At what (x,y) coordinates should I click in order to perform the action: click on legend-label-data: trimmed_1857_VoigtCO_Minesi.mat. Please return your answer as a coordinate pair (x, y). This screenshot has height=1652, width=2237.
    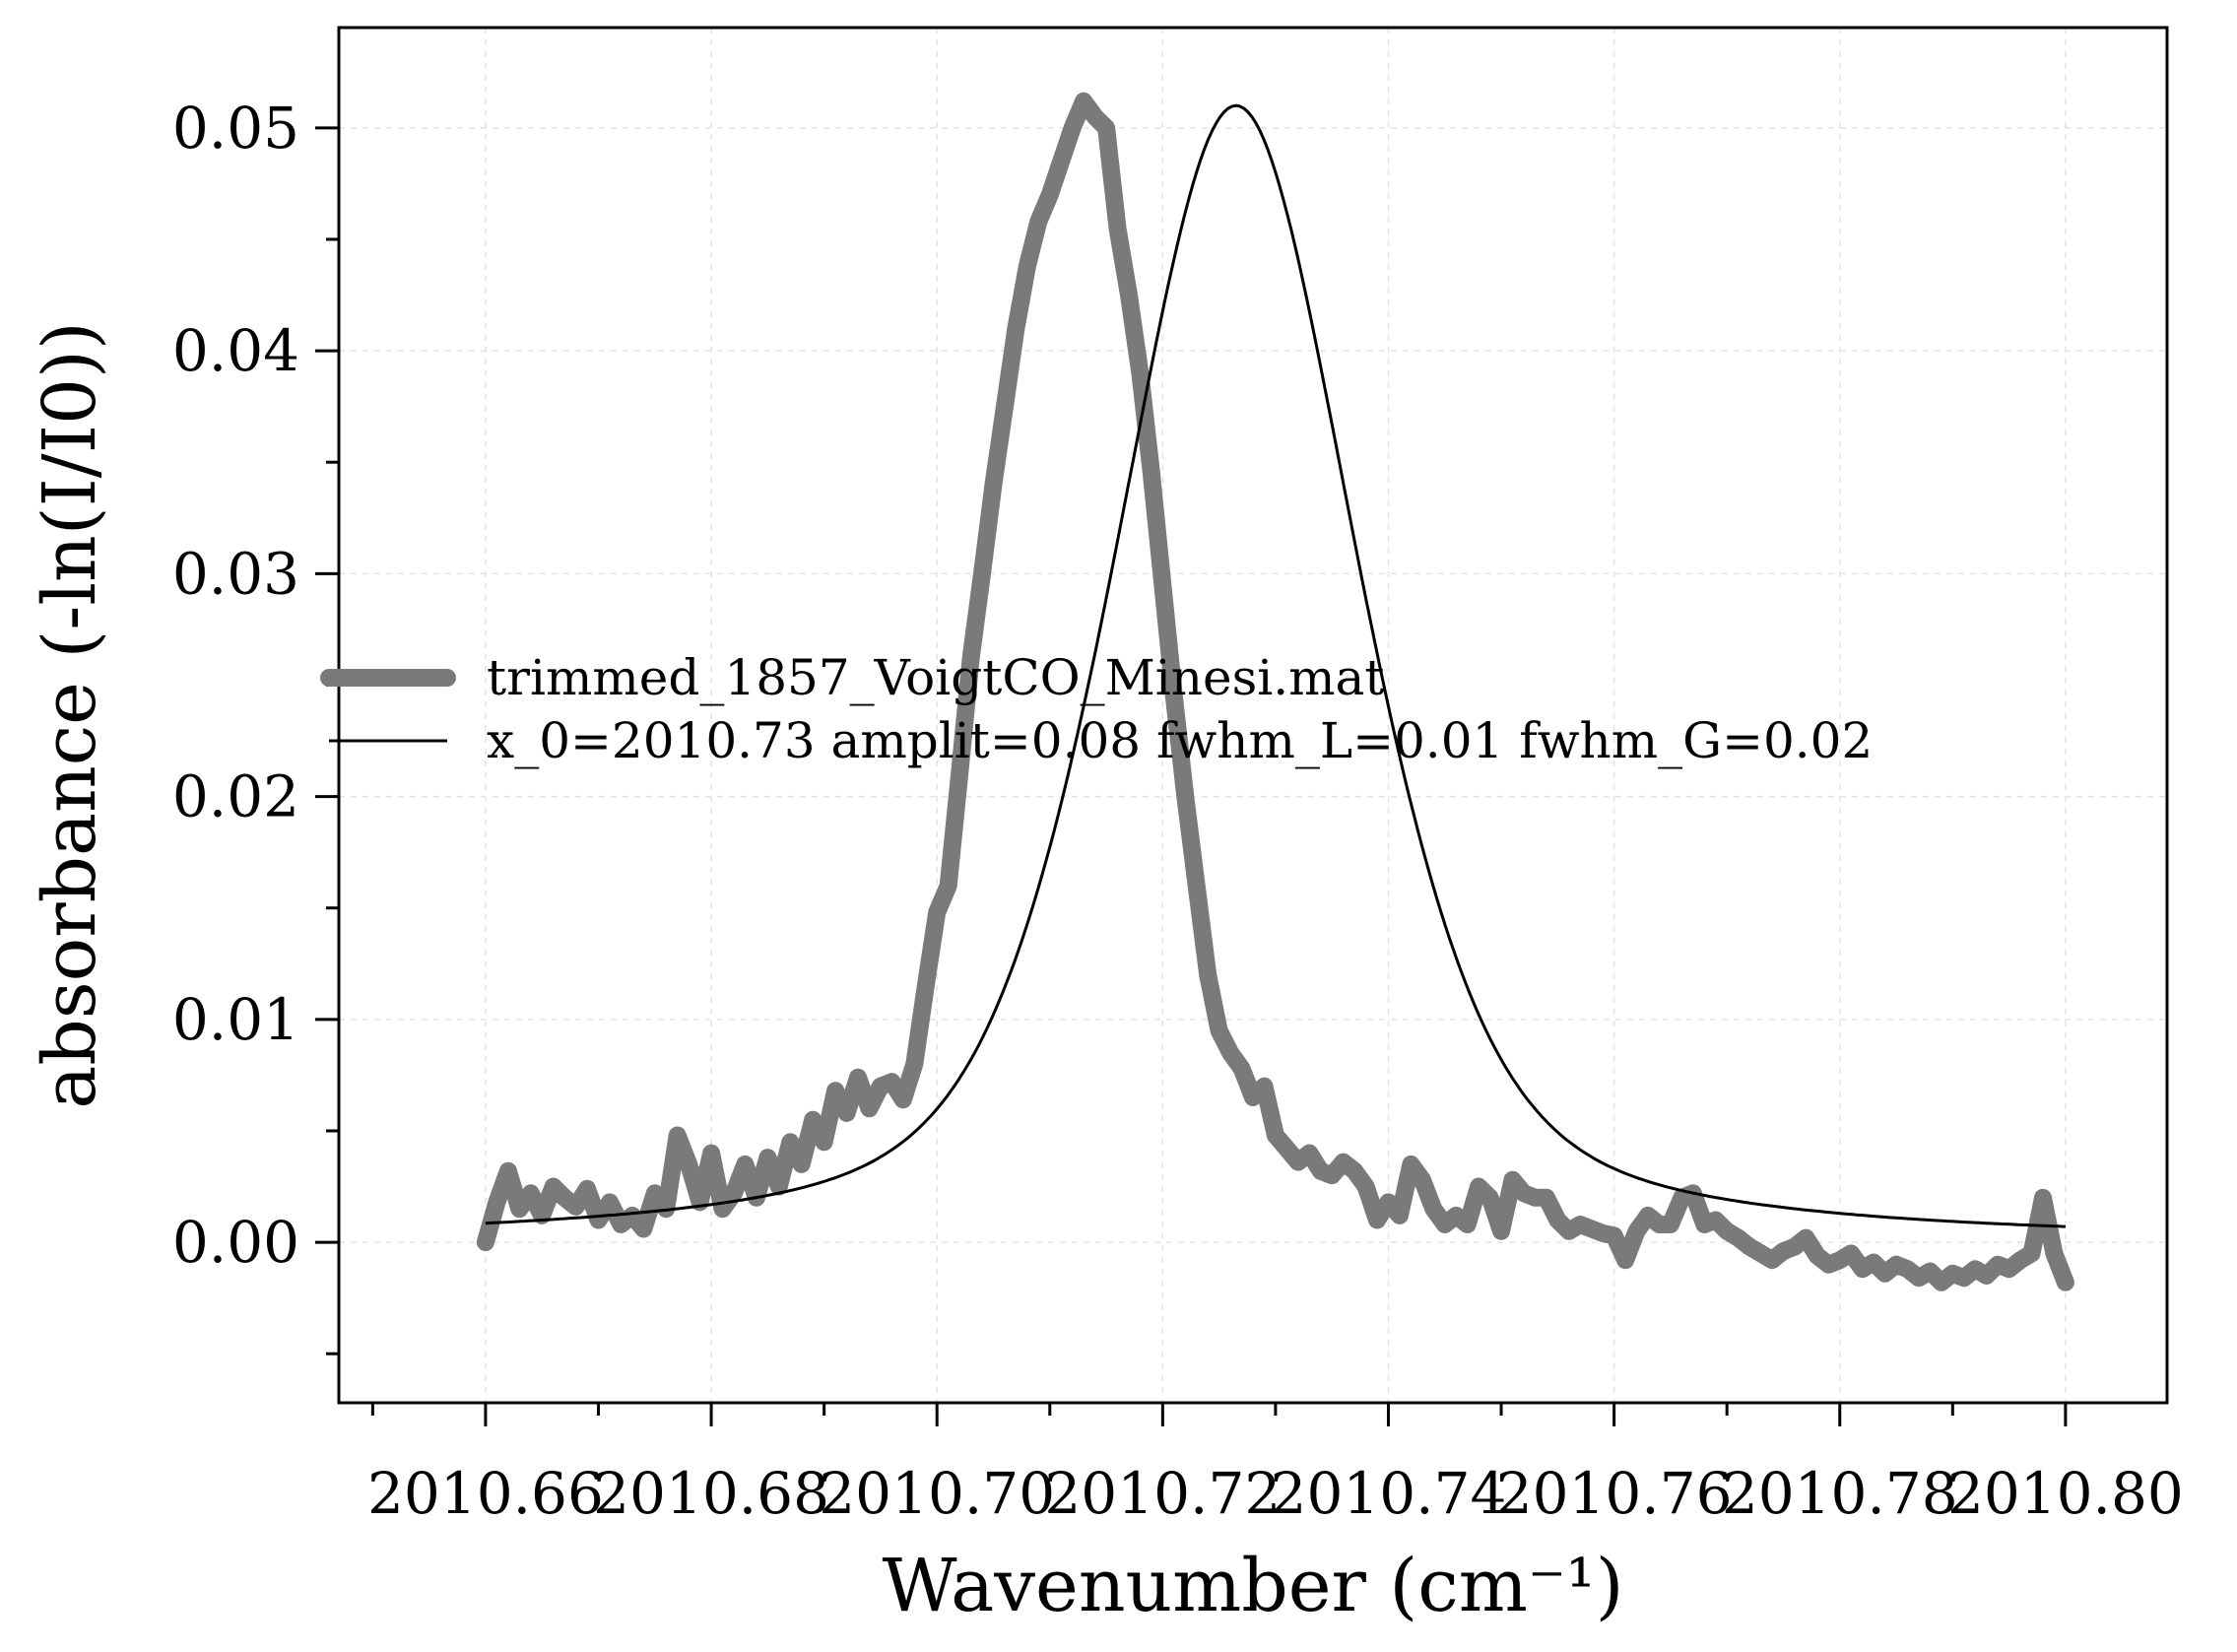
    Looking at the image, I should click on (935, 677).